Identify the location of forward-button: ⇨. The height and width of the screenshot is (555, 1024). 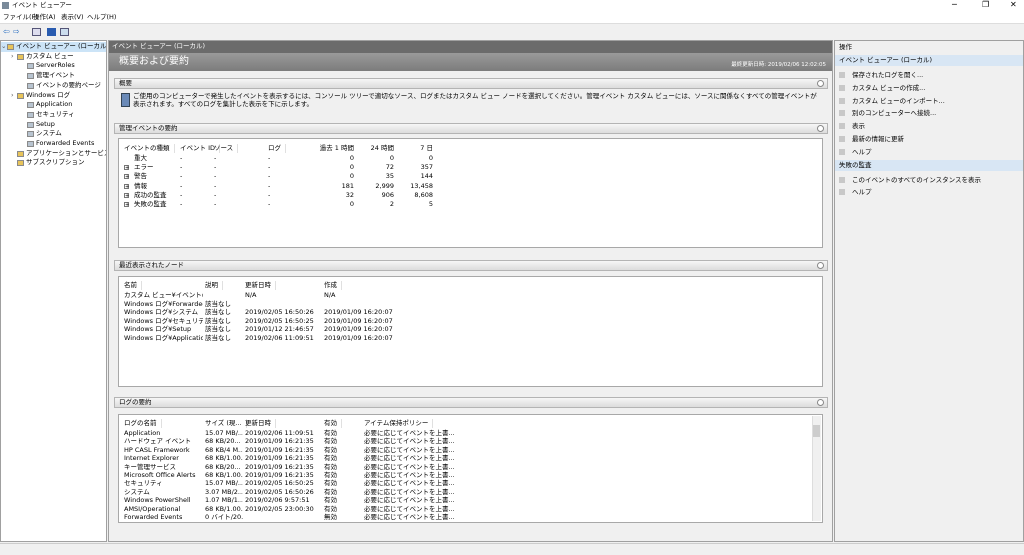
(16, 31).